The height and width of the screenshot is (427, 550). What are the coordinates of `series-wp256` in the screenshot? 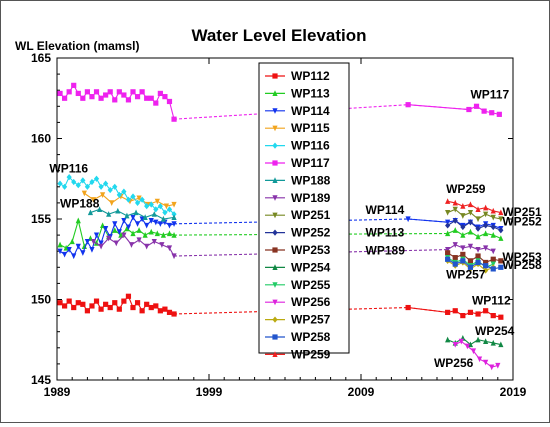 It's located at (476, 354).